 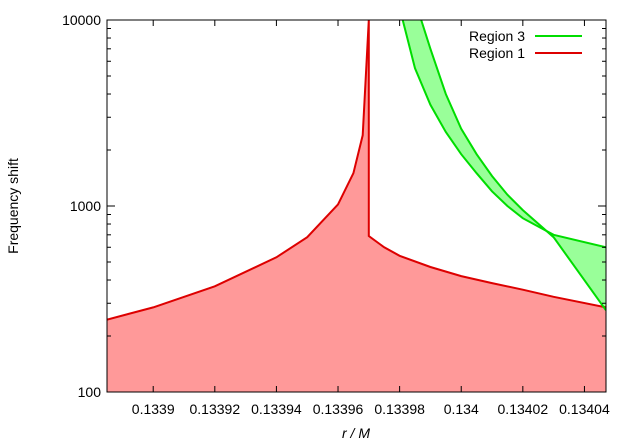 What do you see at coordinates (338, 409) in the screenshot?
I see `x-tick-label: 0.13396` at bounding box center [338, 409].